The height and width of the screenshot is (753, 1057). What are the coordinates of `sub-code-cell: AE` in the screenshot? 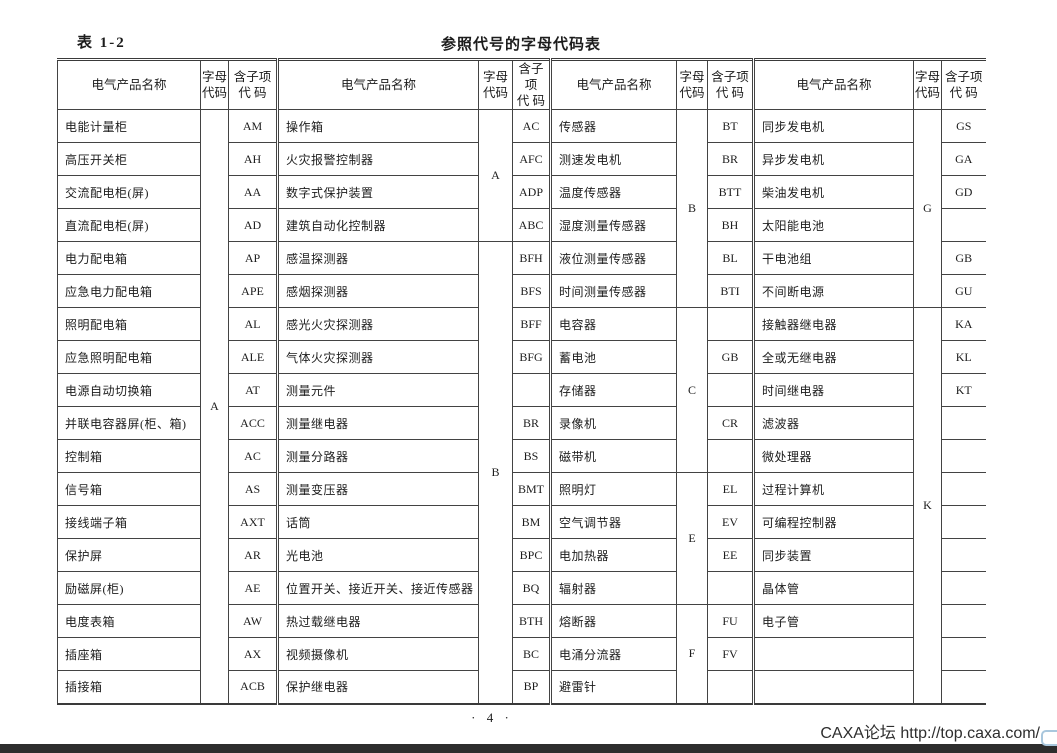 It's located at (253, 588).